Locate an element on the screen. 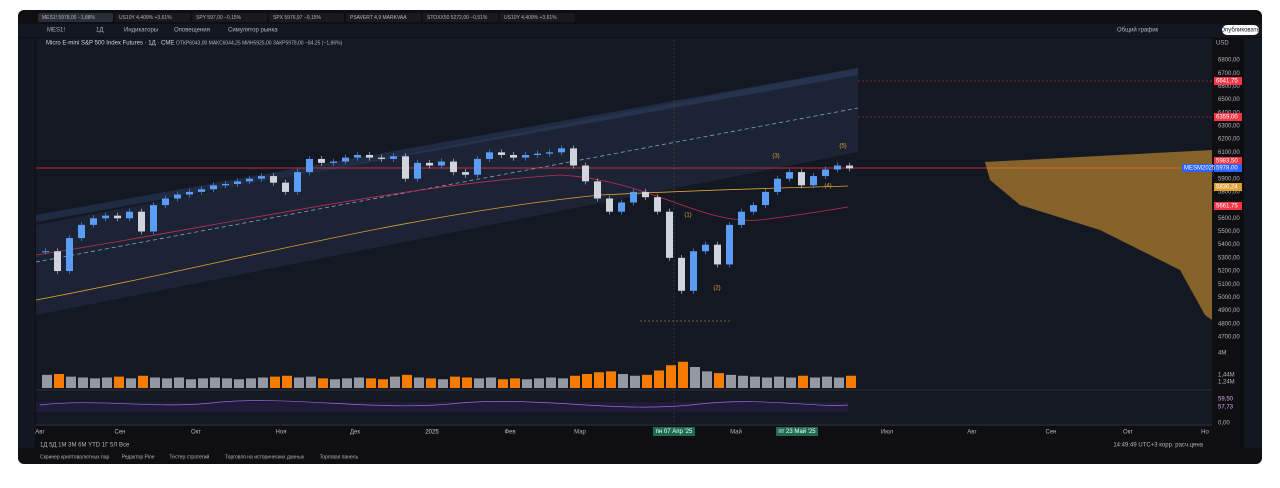 This screenshot has height=488, width=1280. tab-label: PSAVERT 4,9 MARKVAA is located at coordinates (378, 18).